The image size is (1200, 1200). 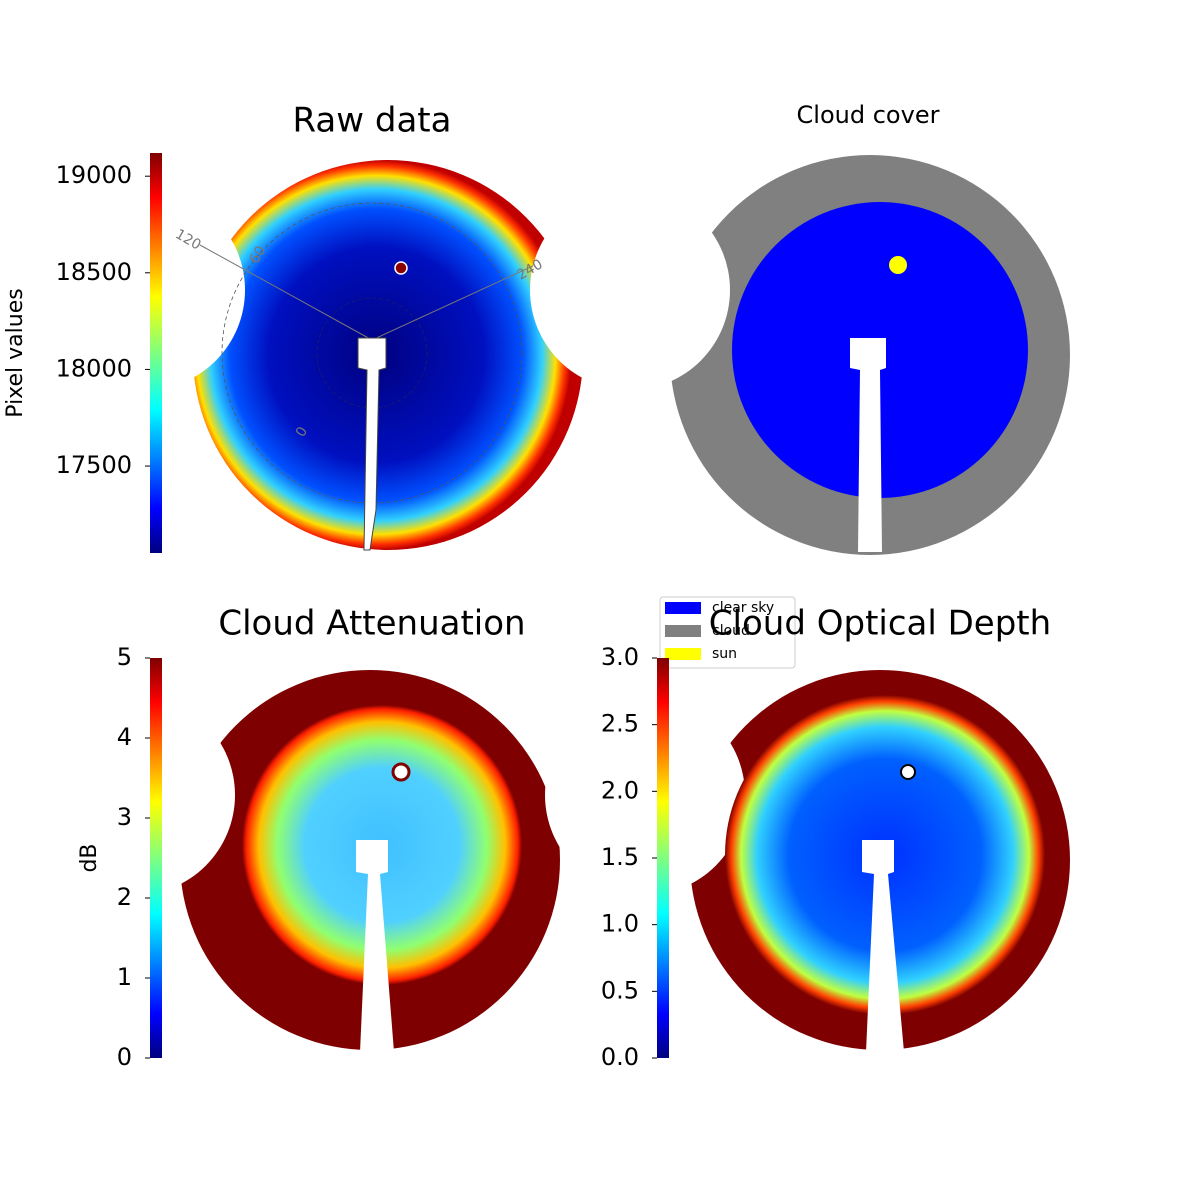 What do you see at coordinates (743, 608) in the screenshot?
I see `legend-label: clear sky` at bounding box center [743, 608].